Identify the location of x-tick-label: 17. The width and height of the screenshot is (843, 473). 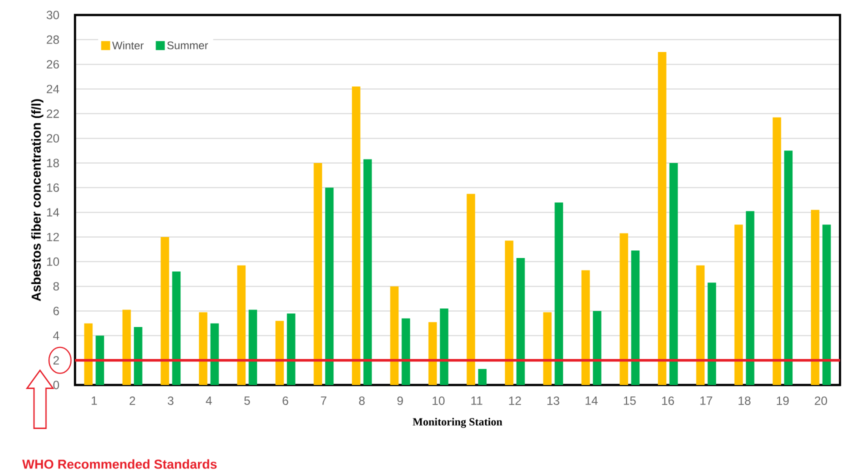
(706, 400).